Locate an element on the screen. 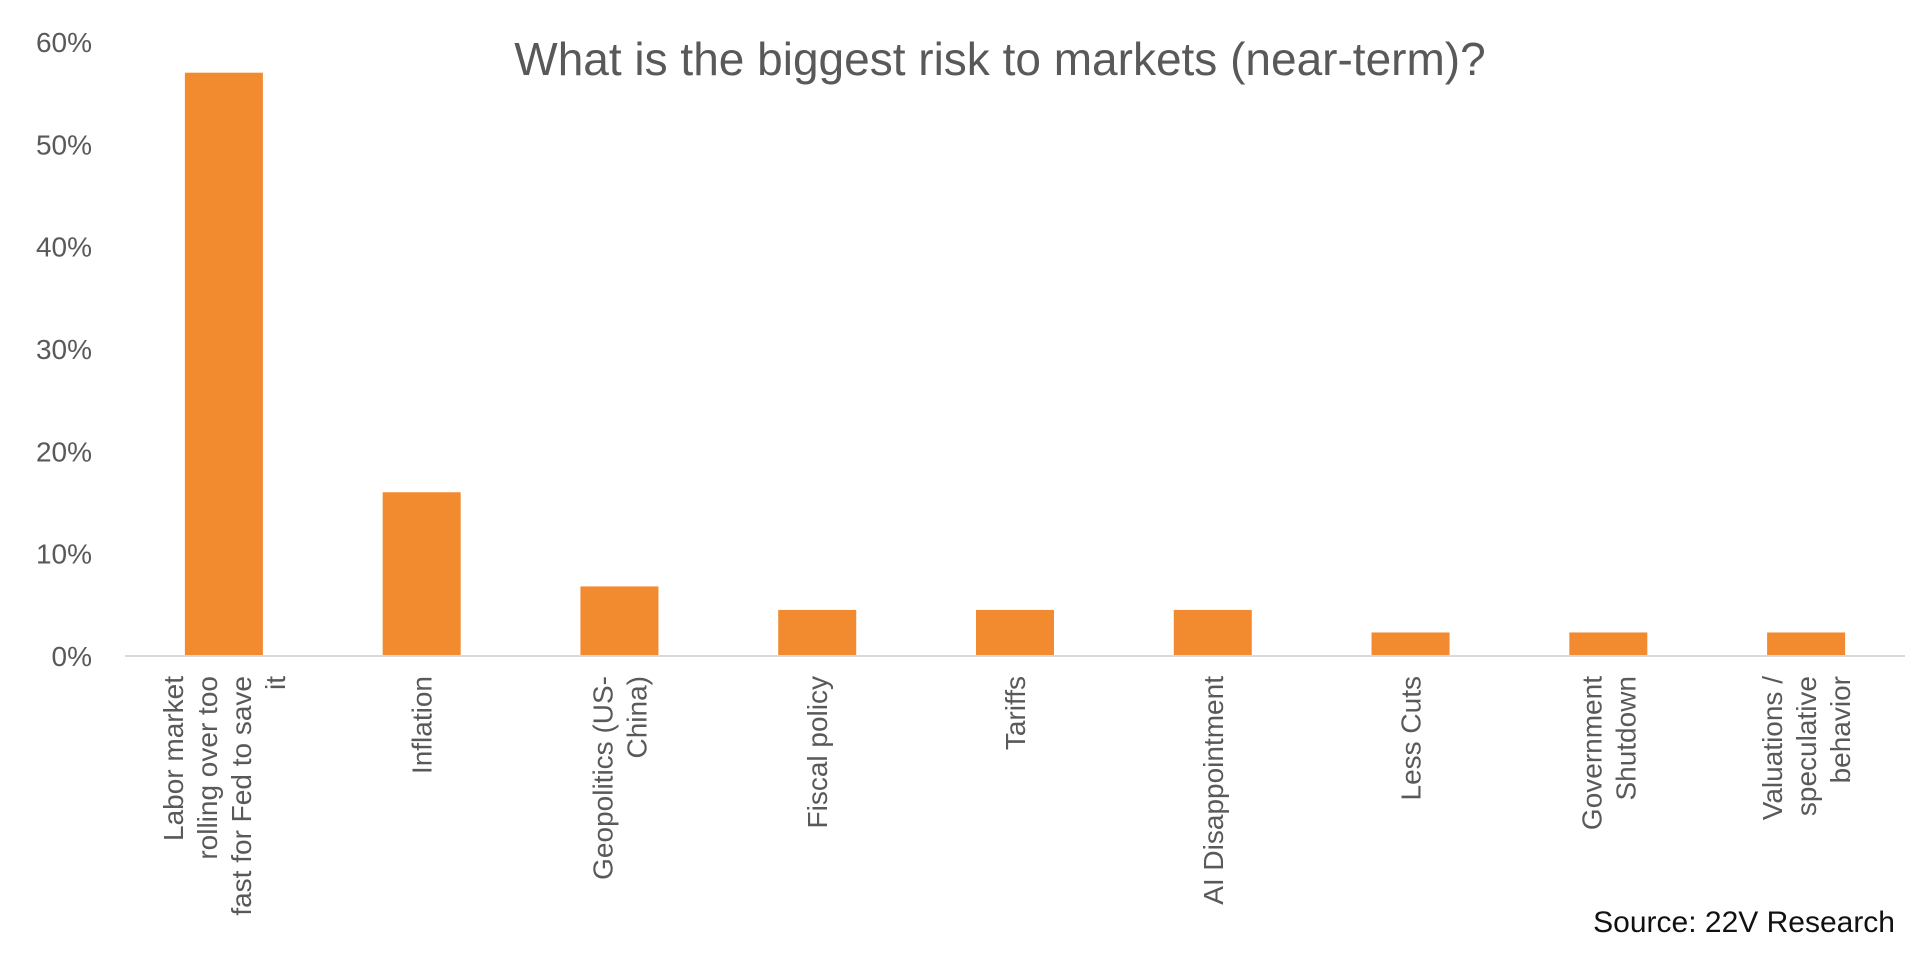 The width and height of the screenshot is (1920, 959). x-tick-label: Less Cuts is located at coordinates (1411, 738).